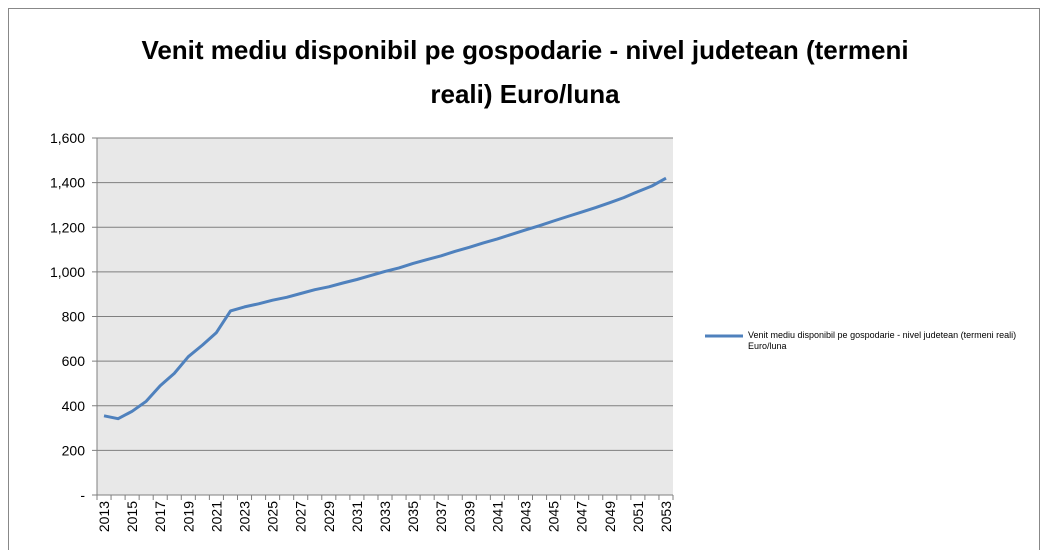 Image resolution: width=1049 pixels, height=550 pixels. What do you see at coordinates (554, 516) in the screenshot?
I see `x-tick-label: 2045` at bounding box center [554, 516].